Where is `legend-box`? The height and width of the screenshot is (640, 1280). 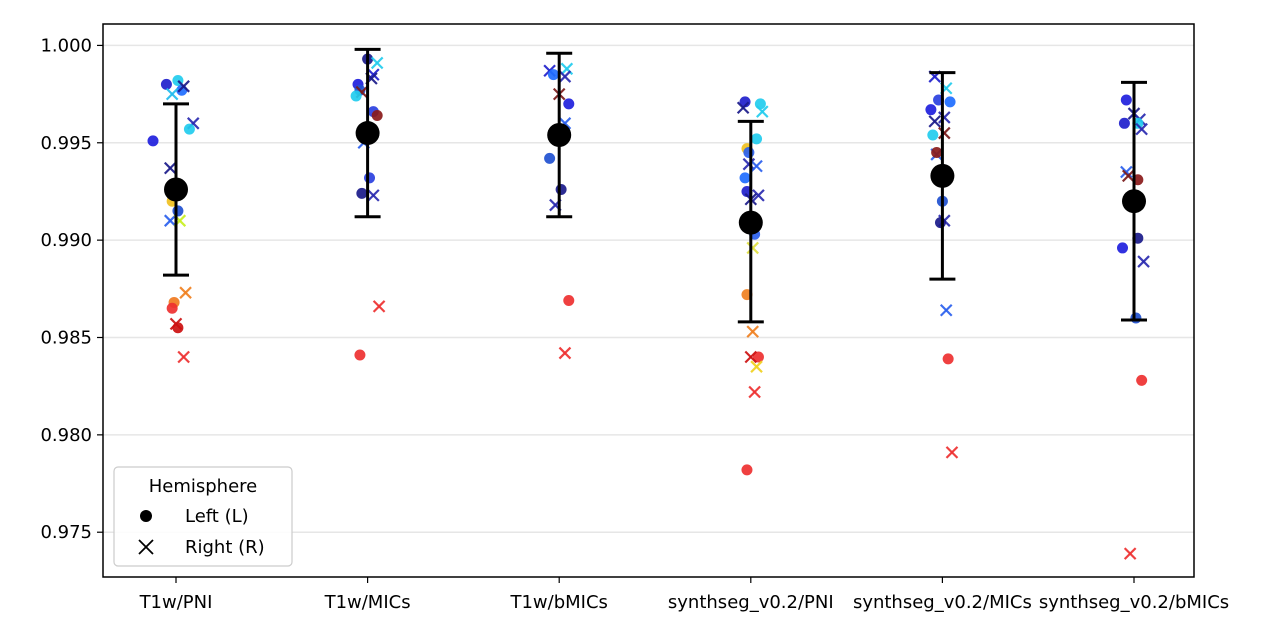 legend-box is located at coordinates (203, 516).